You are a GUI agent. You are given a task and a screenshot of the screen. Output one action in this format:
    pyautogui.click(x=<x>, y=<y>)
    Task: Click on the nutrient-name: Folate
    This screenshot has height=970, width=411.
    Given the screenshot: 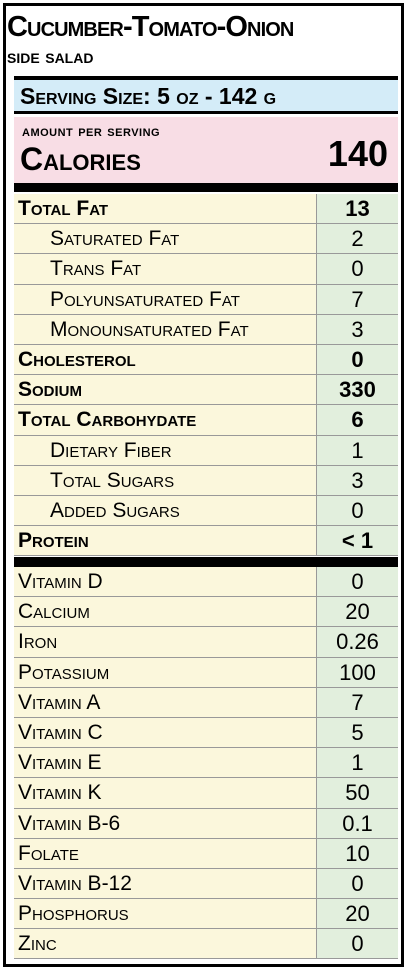 What is the action you would take?
    pyautogui.click(x=48, y=853)
    